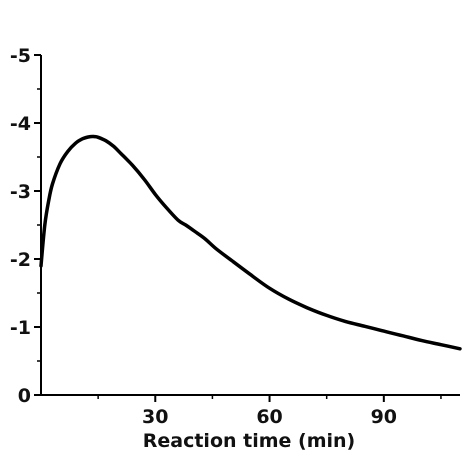 Image resolution: width=474 pixels, height=474 pixels. What do you see at coordinates (249, 441) in the screenshot?
I see `x-axis-title: Reaction time (min)` at bounding box center [249, 441].